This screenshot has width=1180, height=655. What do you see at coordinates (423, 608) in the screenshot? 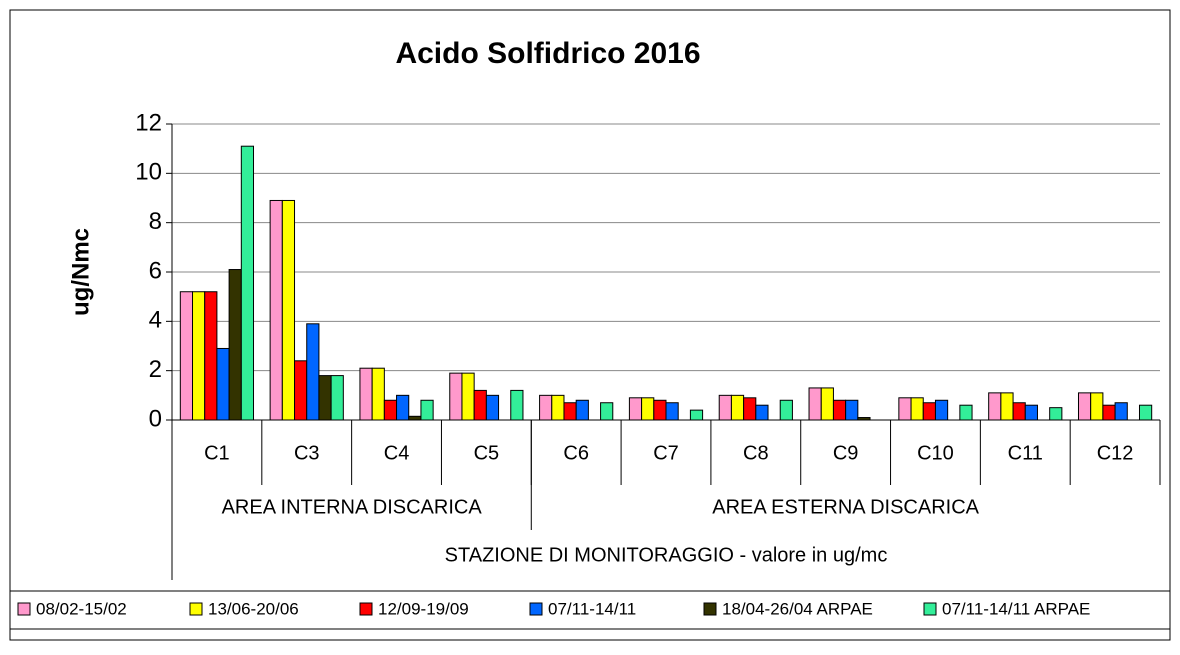
I see `legend-label: 12/09-19/09` at bounding box center [423, 608].